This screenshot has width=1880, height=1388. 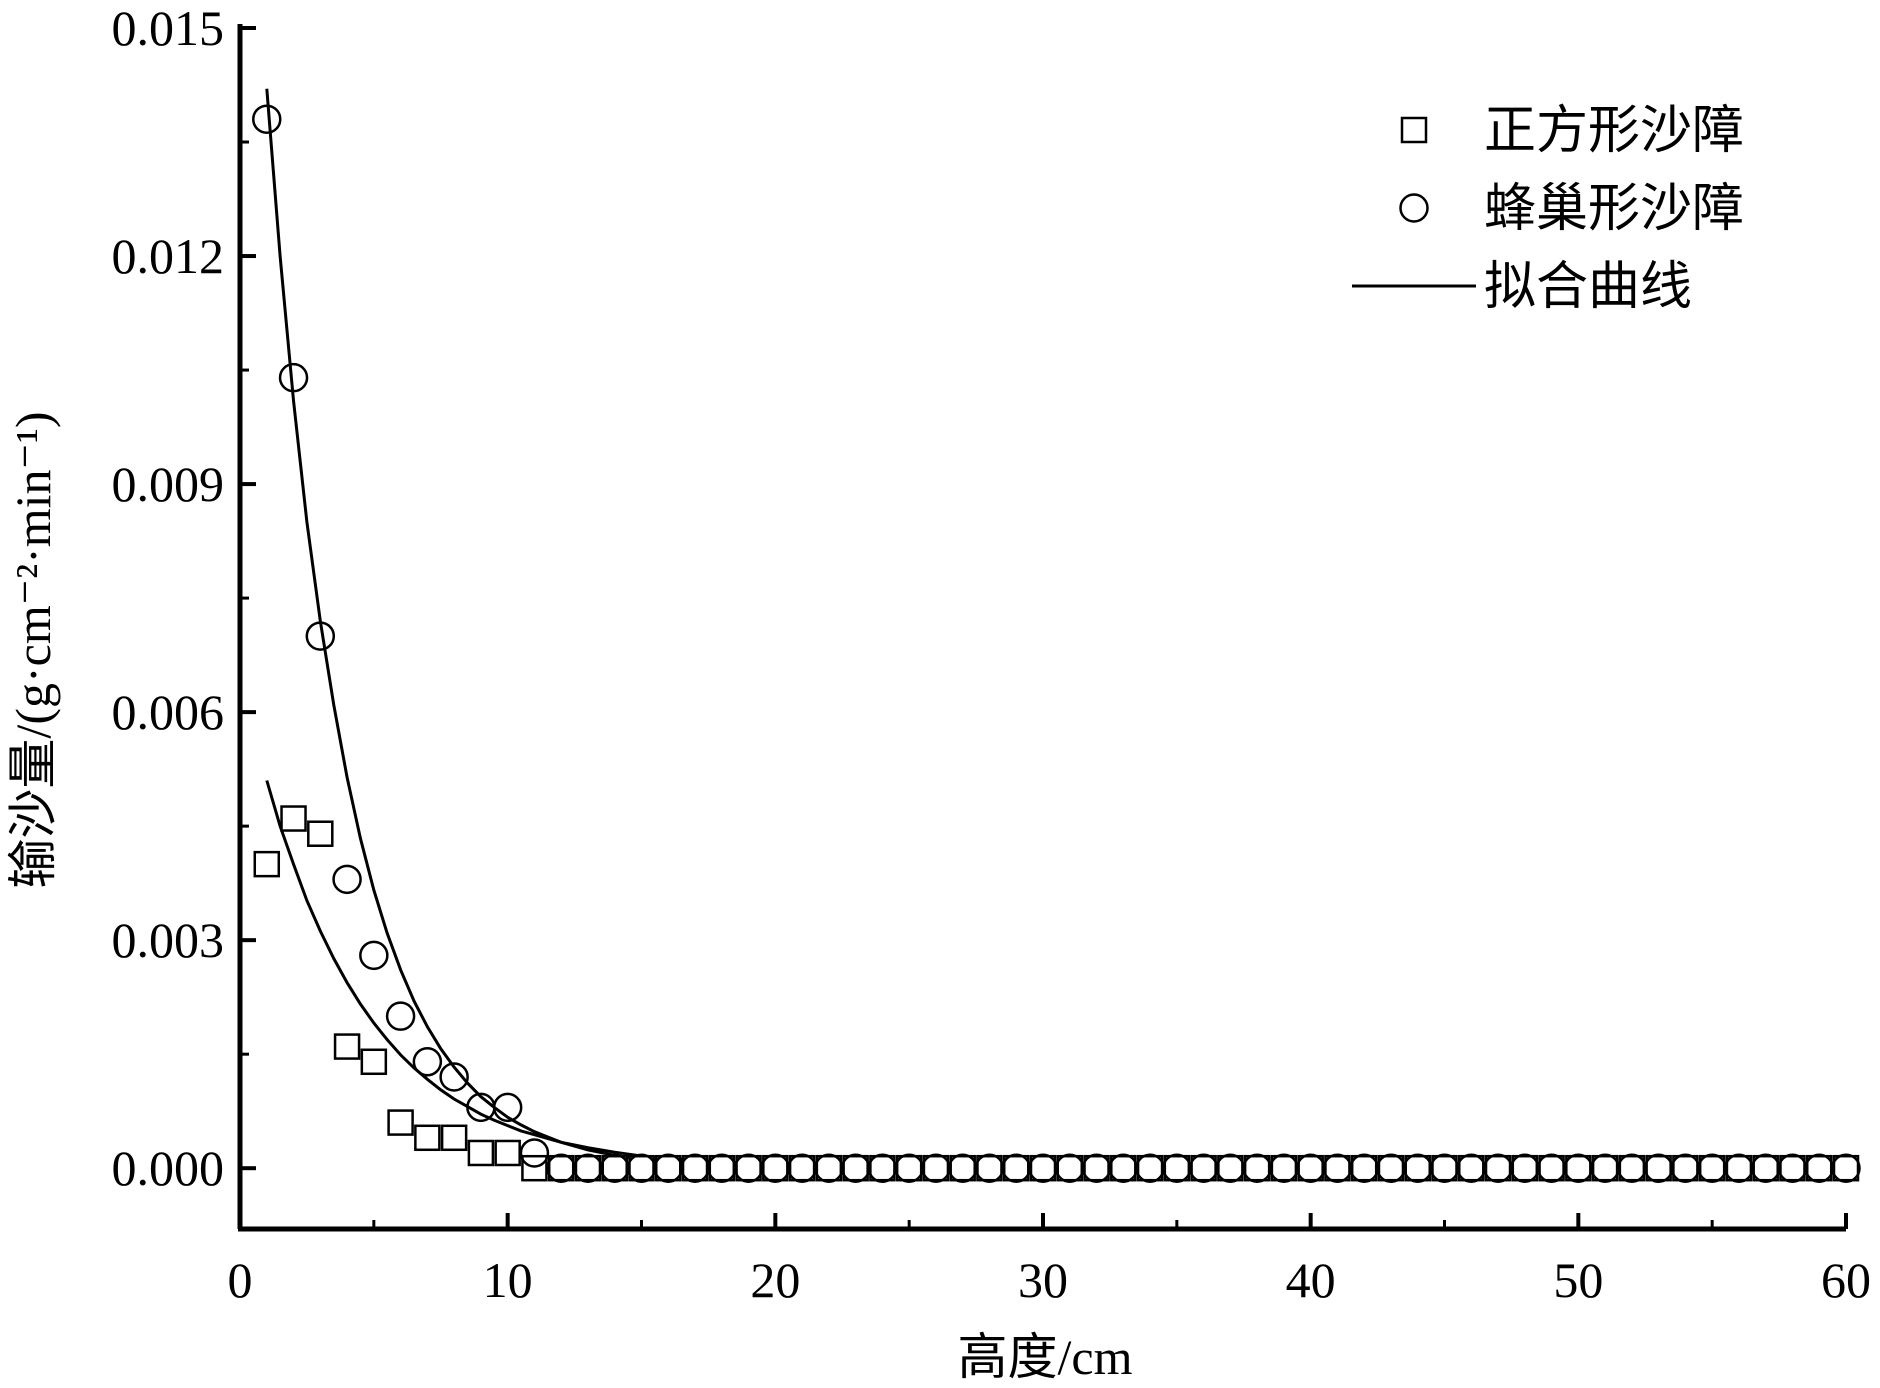 I want to click on x-tick-label: 50, so click(x=1578, y=1280).